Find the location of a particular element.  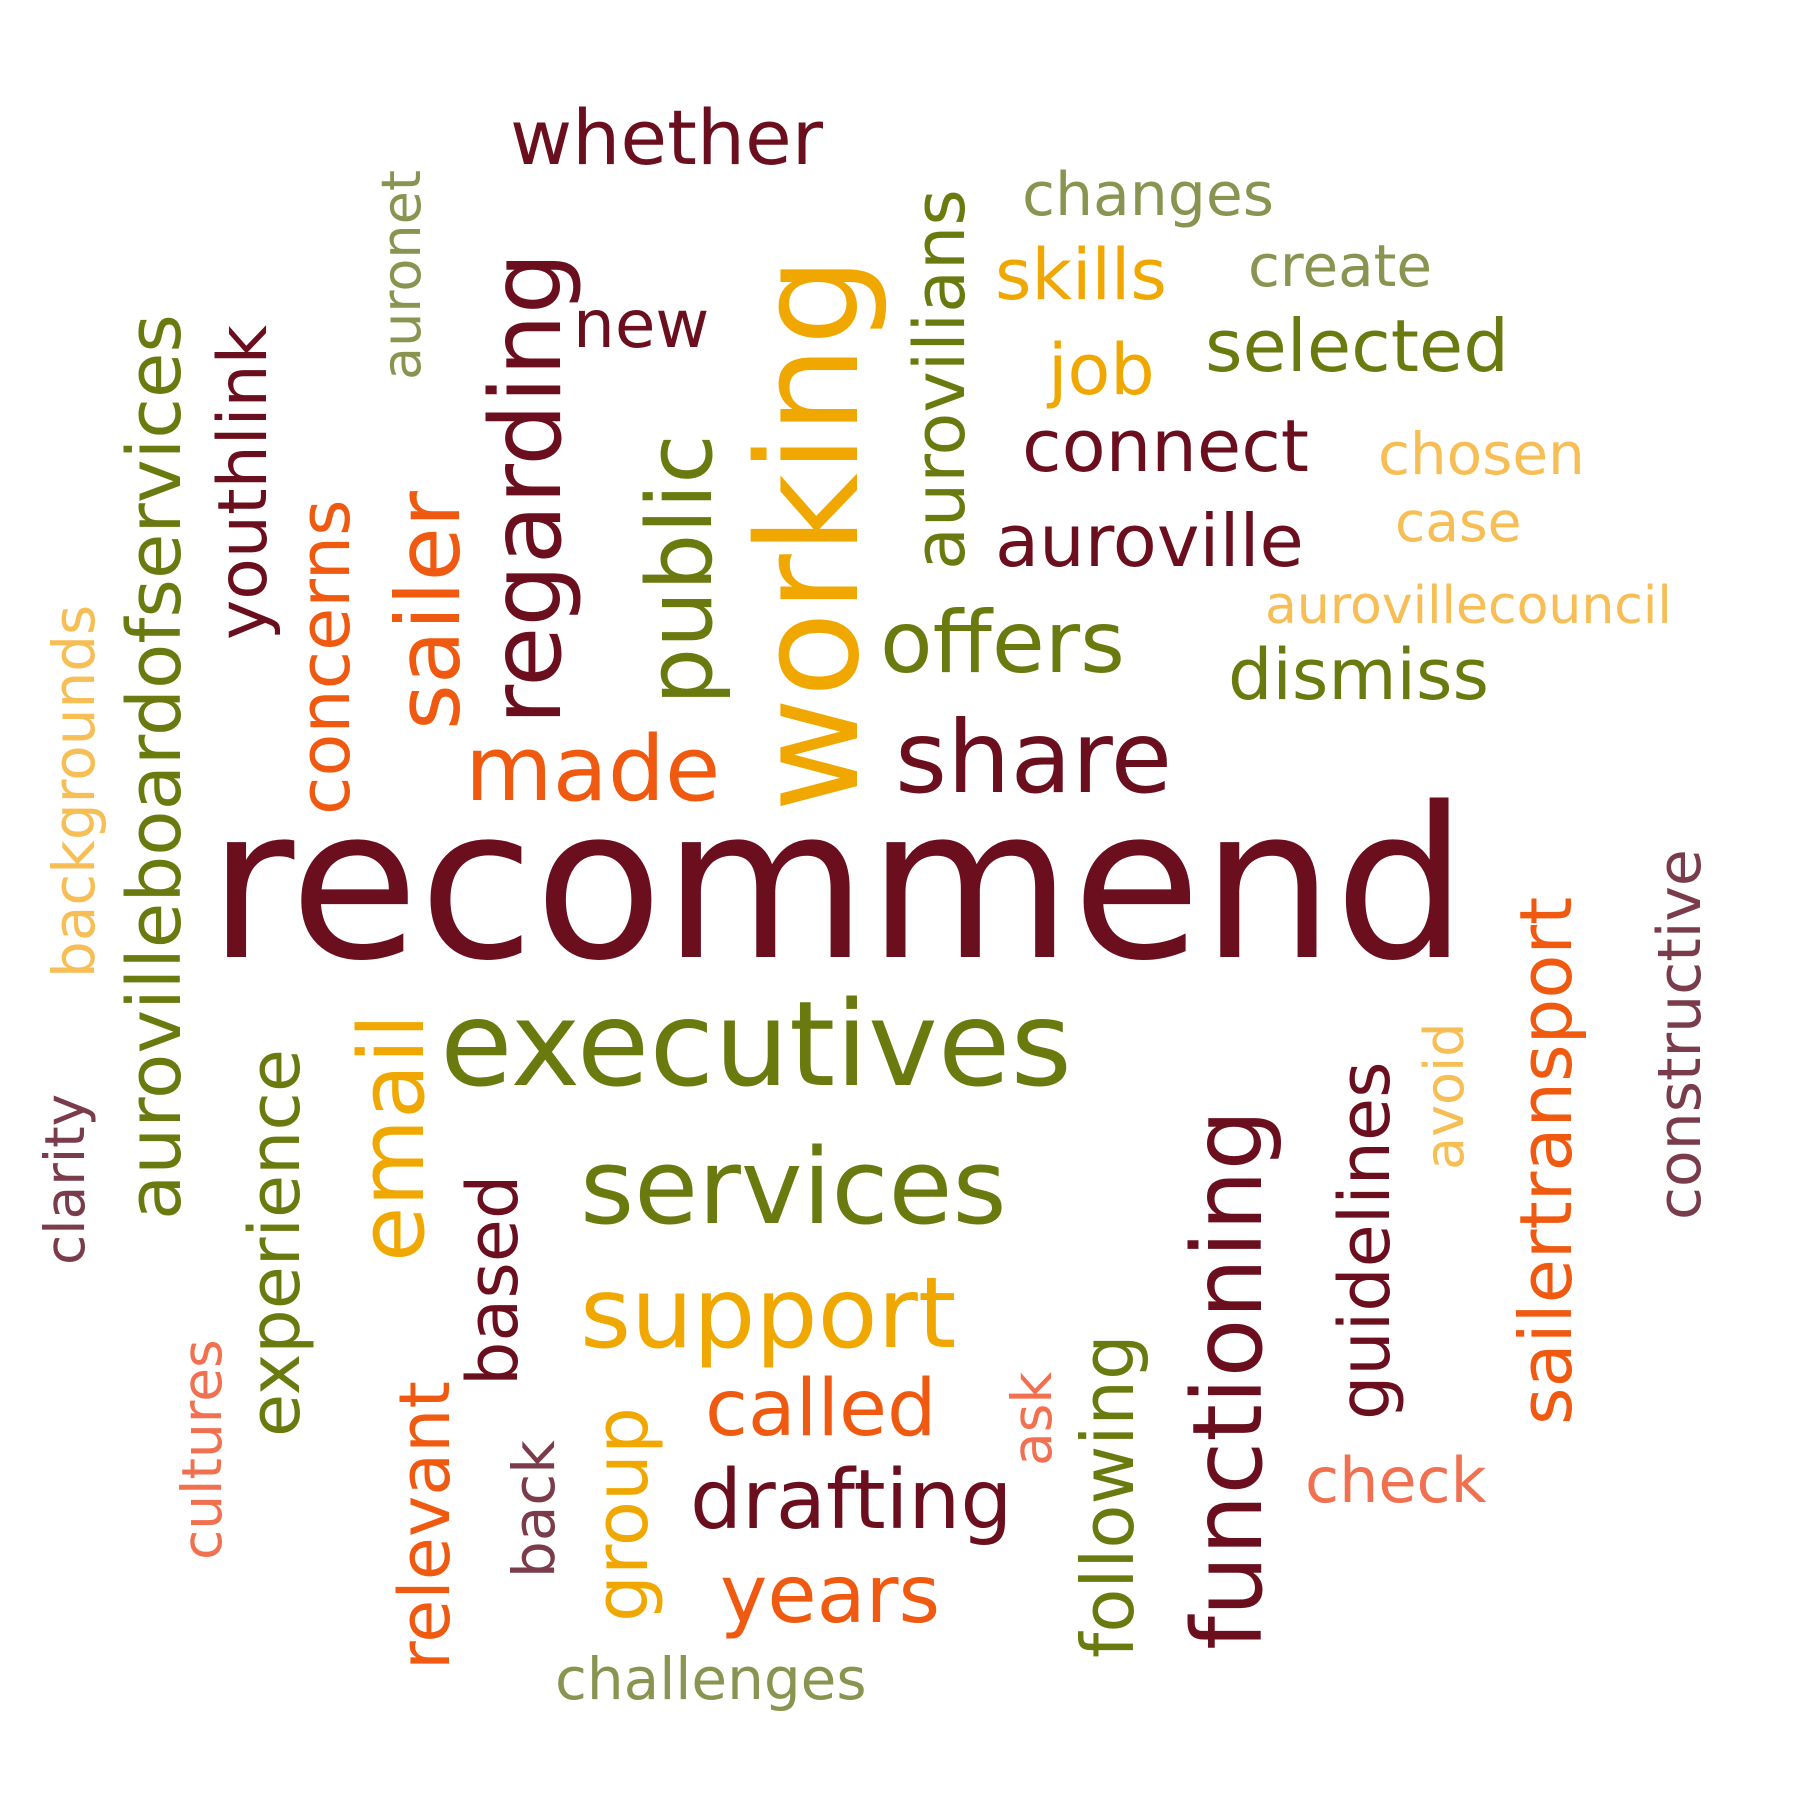

word-functioning: functioning is located at coordinates (1228, 1379).